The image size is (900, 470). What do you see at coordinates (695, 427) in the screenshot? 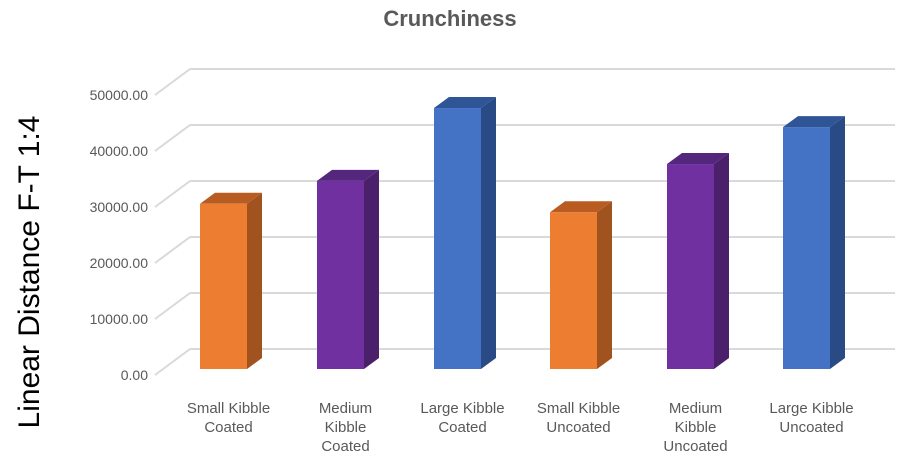
I see `x-tick-label: Medium Kibble Uncoated` at bounding box center [695, 427].